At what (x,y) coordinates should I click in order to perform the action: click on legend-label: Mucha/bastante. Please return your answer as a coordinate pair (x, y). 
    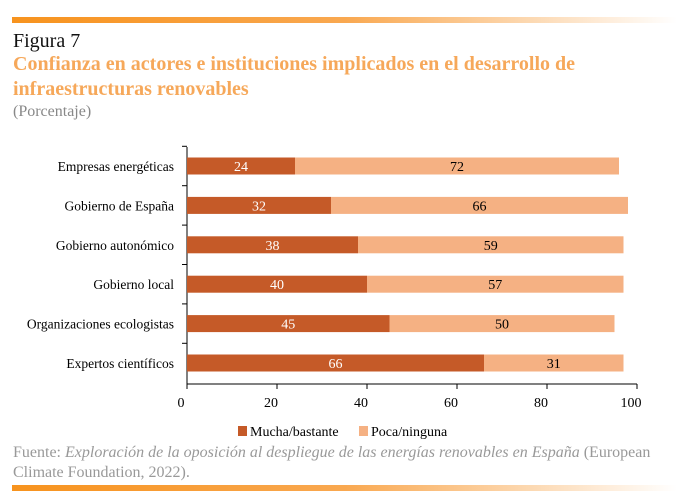
    Looking at the image, I should click on (294, 432).